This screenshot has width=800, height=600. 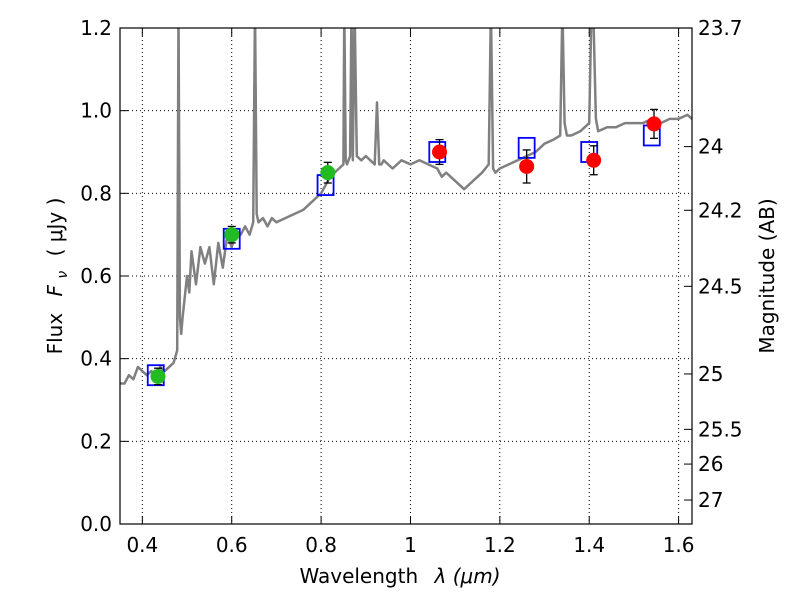 I want to click on y-tick-label: 1.0, so click(x=96, y=111).